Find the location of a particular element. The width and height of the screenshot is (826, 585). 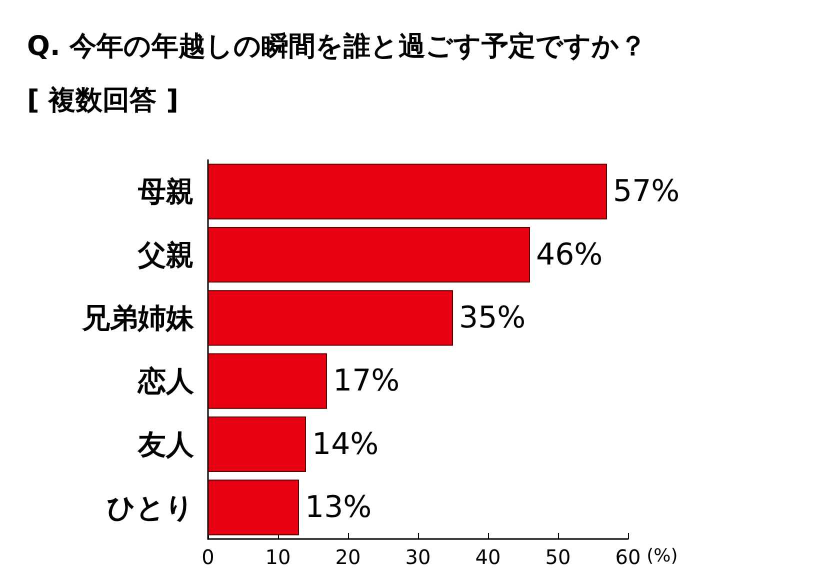

y-tick-label: 恋人 is located at coordinates (166, 381).